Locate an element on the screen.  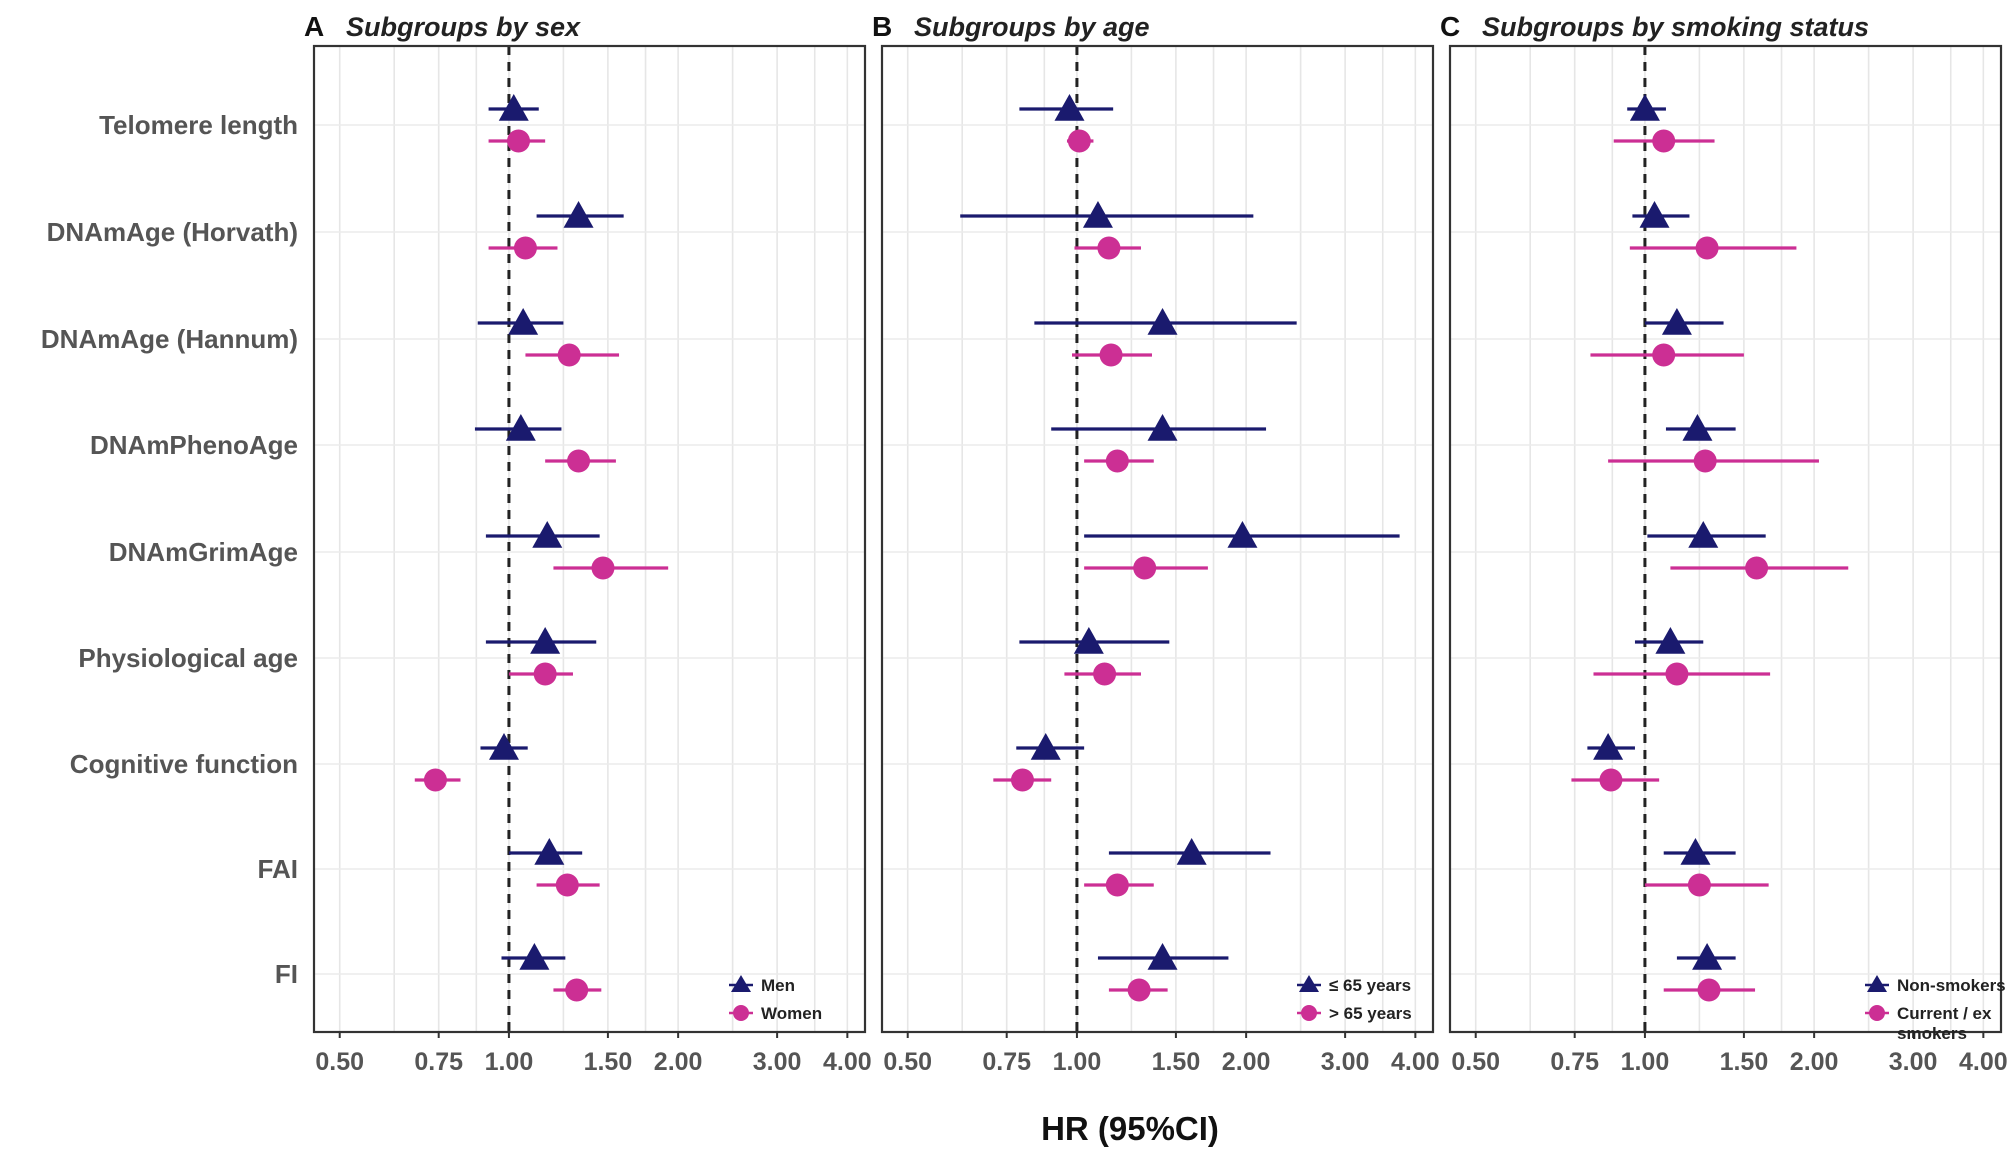
row-label-dnamphenoage: DNAmPhenoAge is located at coordinates (194, 445).